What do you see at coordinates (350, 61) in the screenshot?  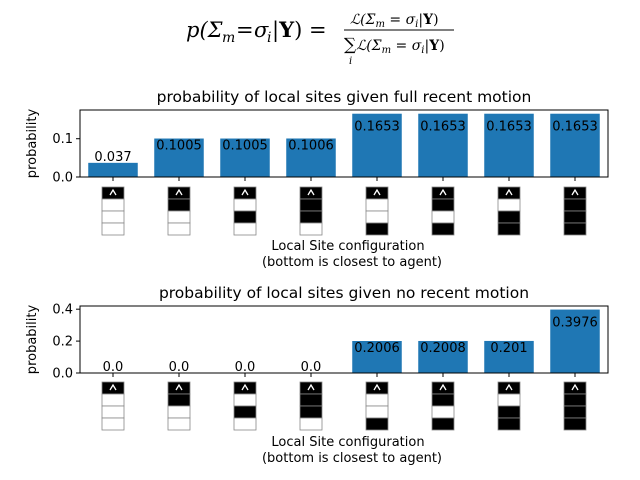 I see `formula-sum-index: i` at bounding box center [350, 61].